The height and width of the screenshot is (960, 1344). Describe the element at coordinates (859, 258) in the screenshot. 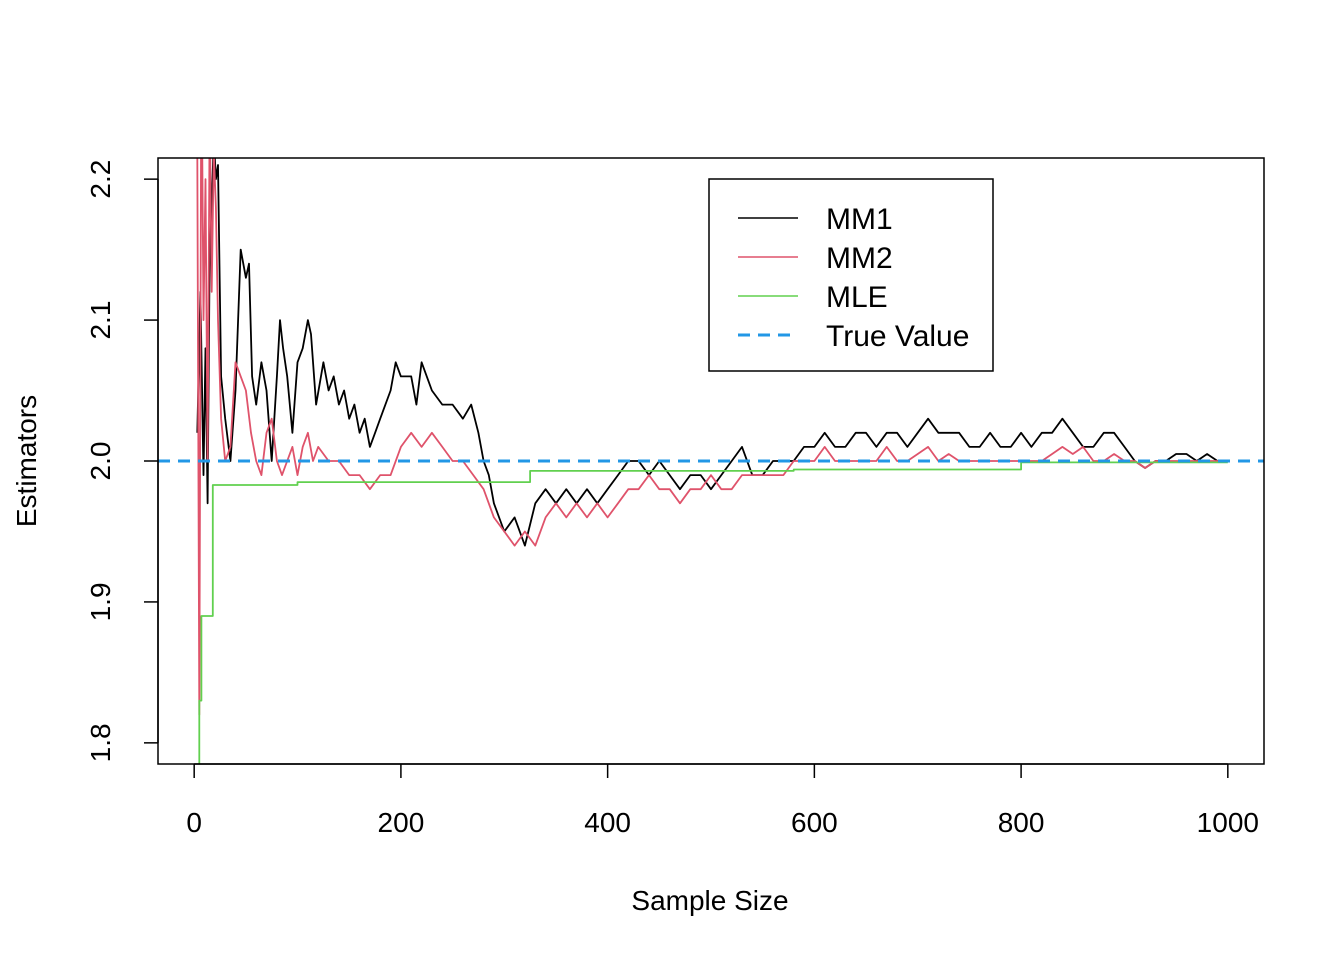

I see `legend-label-mm2: MM2` at that location.